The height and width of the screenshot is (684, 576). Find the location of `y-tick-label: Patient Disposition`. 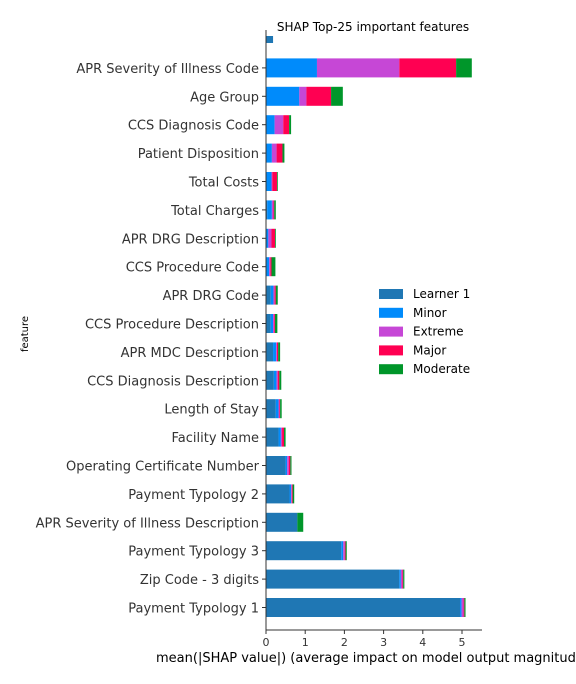

y-tick-label: Patient Disposition is located at coordinates (198, 154).